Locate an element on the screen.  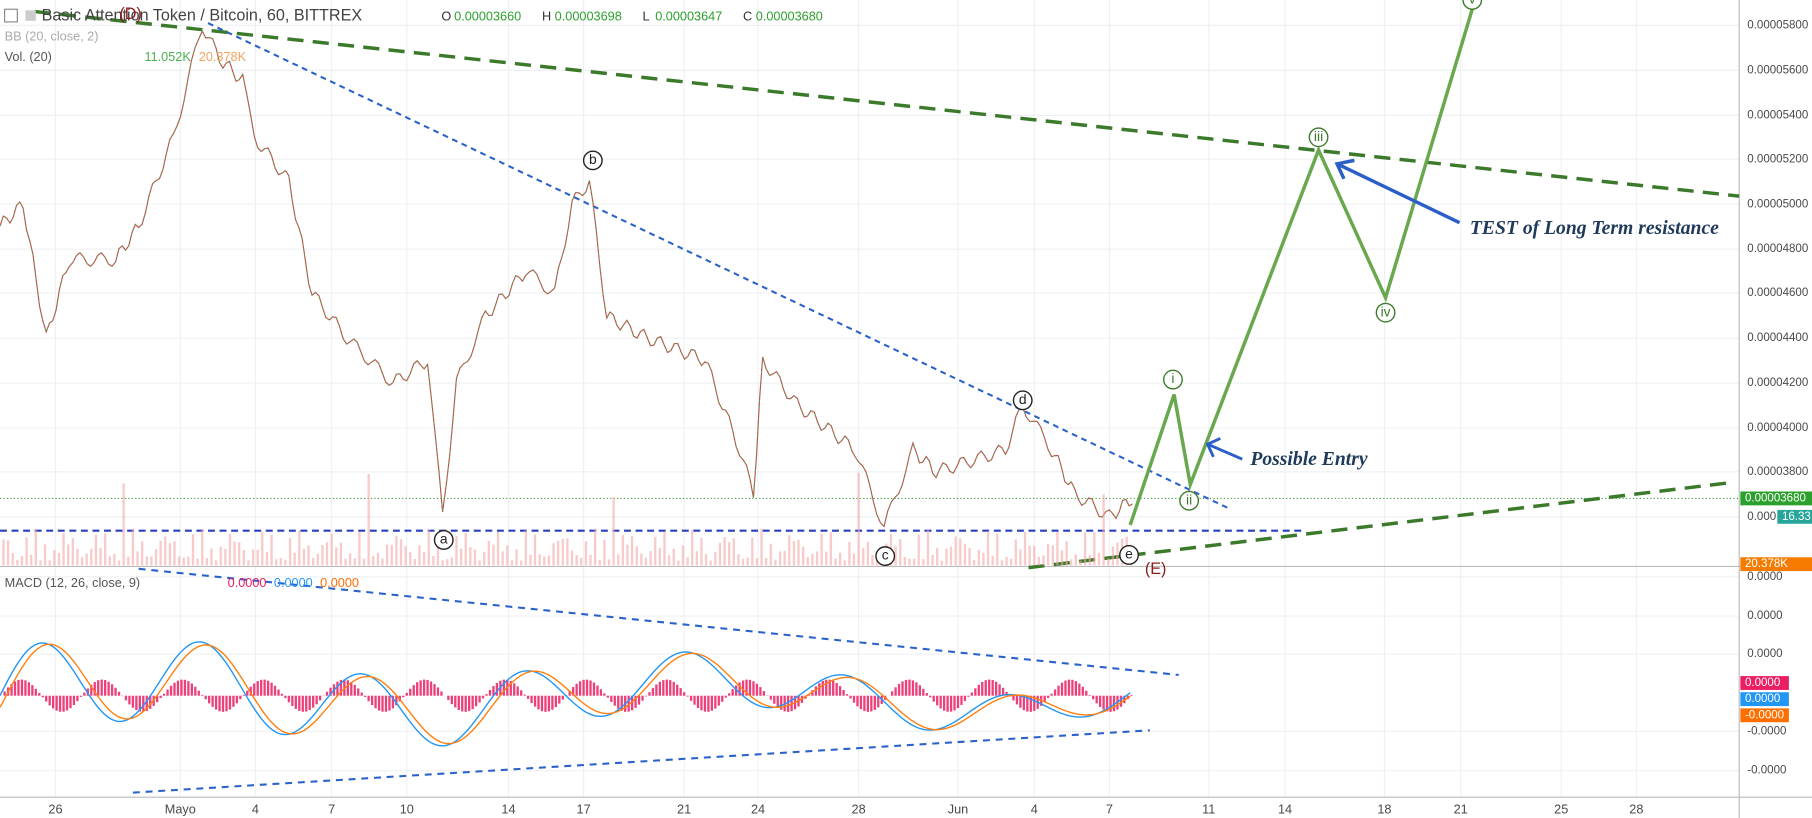
price-label: 0.00004800 is located at coordinates (1777, 249).